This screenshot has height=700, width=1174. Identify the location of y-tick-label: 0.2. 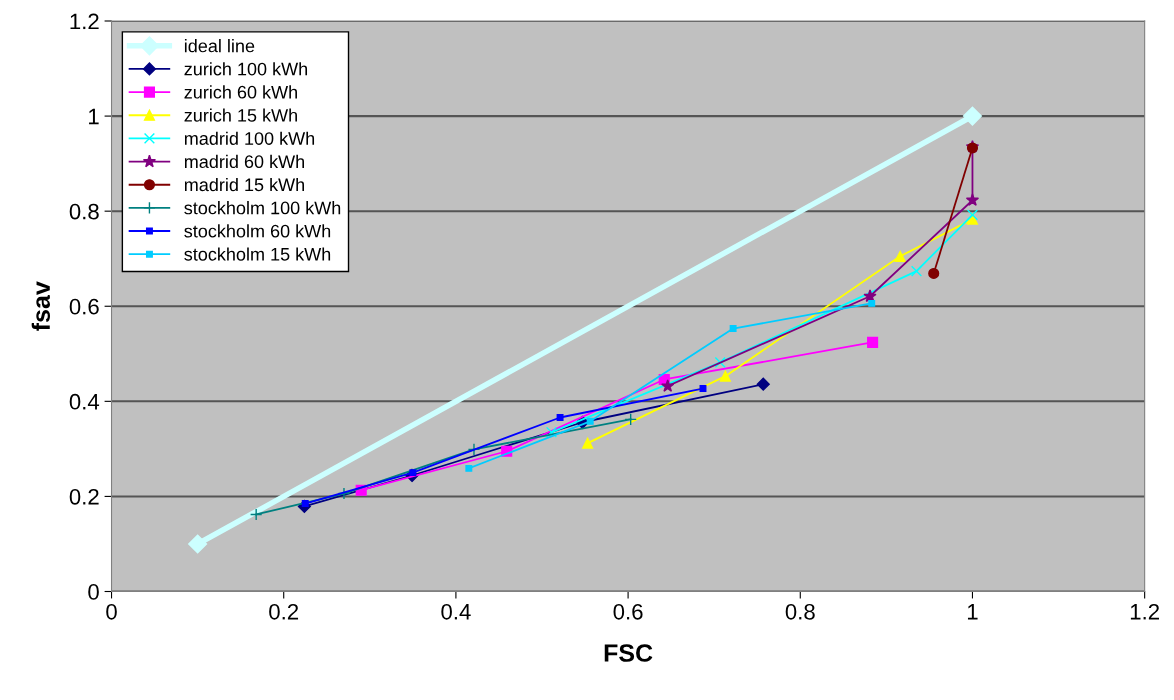
(84, 496).